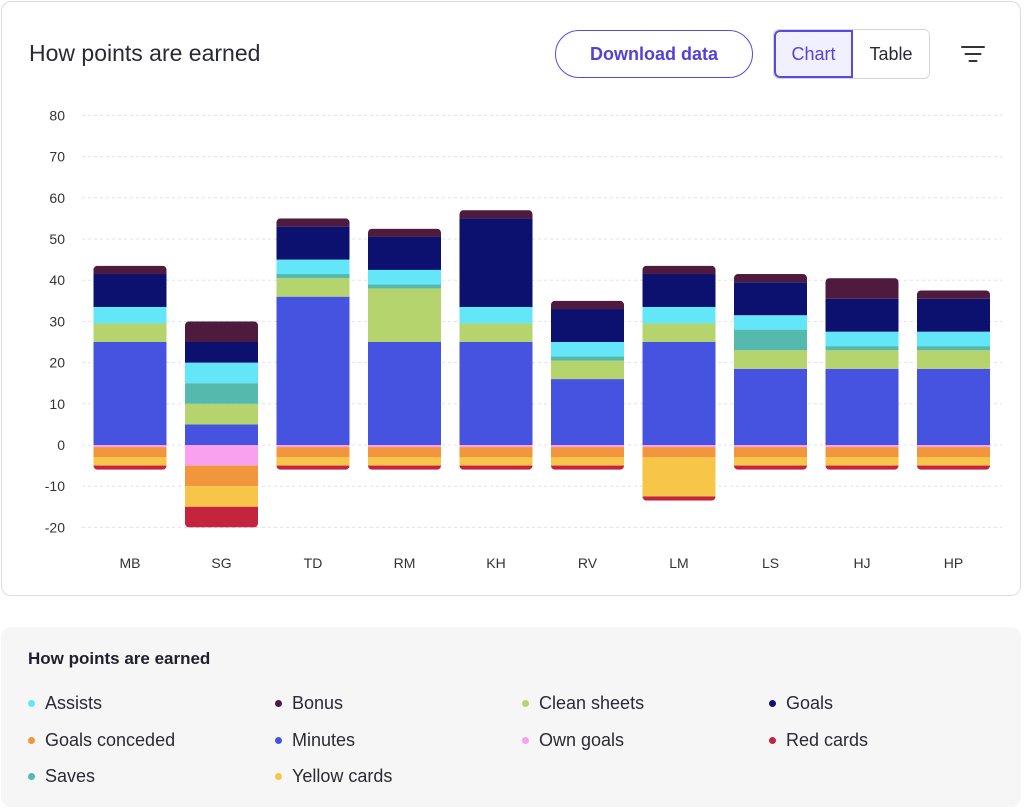 This screenshot has width=1024, height=809. I want to click on bar-HJ, so click(862, 374).